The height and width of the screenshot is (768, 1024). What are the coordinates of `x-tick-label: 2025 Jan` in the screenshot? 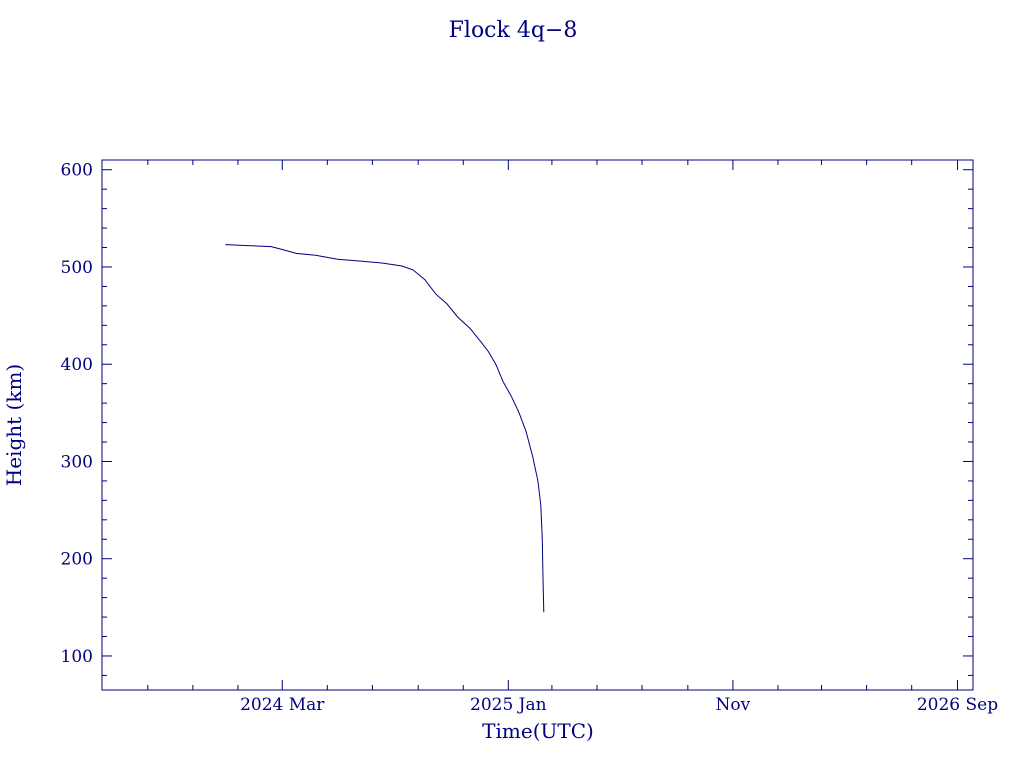 It's located at (508, 705).